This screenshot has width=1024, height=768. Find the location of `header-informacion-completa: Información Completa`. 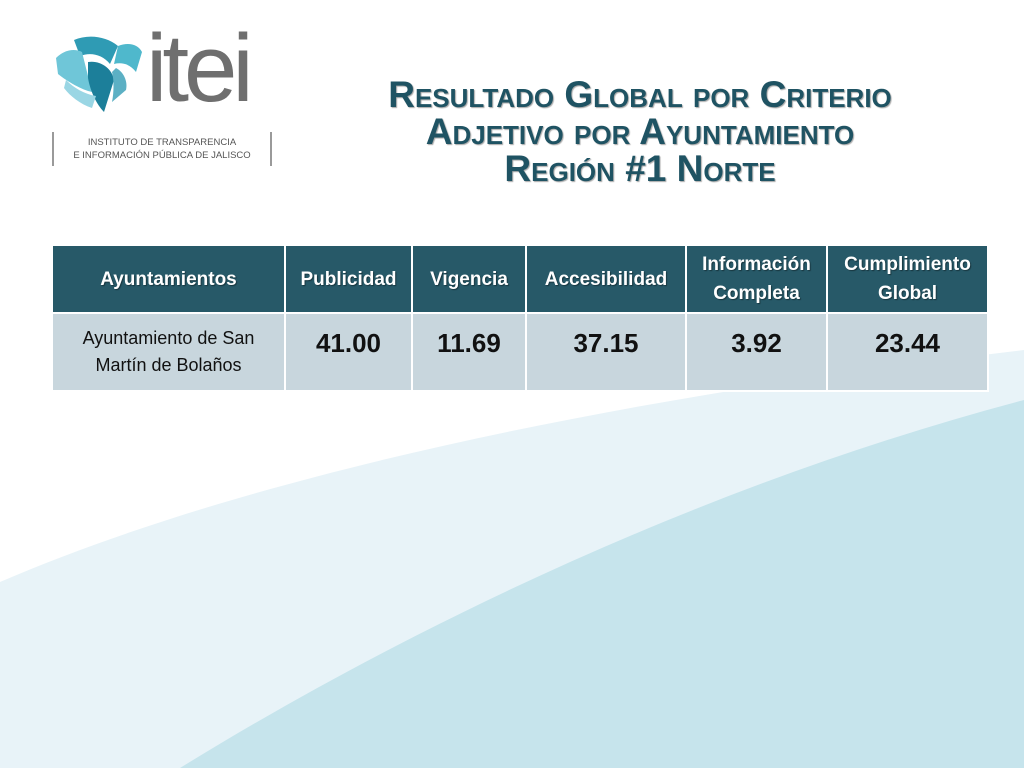

header-informacion-completa: Información Completa is located at coordinates (756, 279).